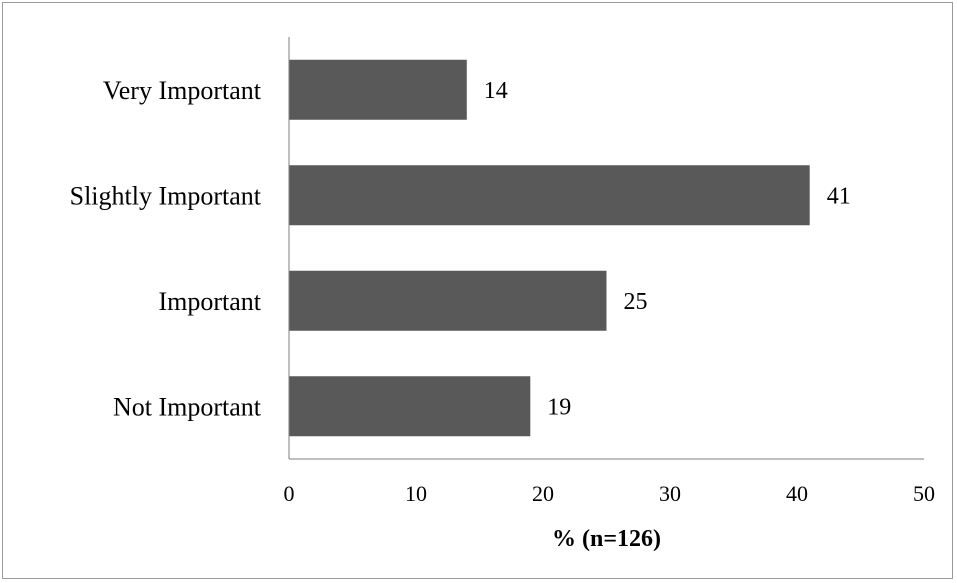 The image size is (957, 583). I want to click on x-tick-label: 50, so click(924, 493).